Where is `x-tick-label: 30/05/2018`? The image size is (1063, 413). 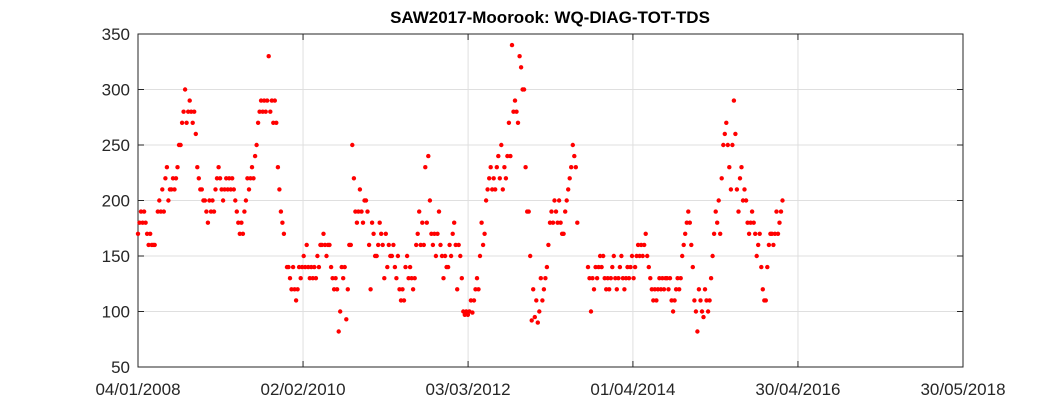 x-tick-label: 30/05/2018 is located at coordinates (962, 389).